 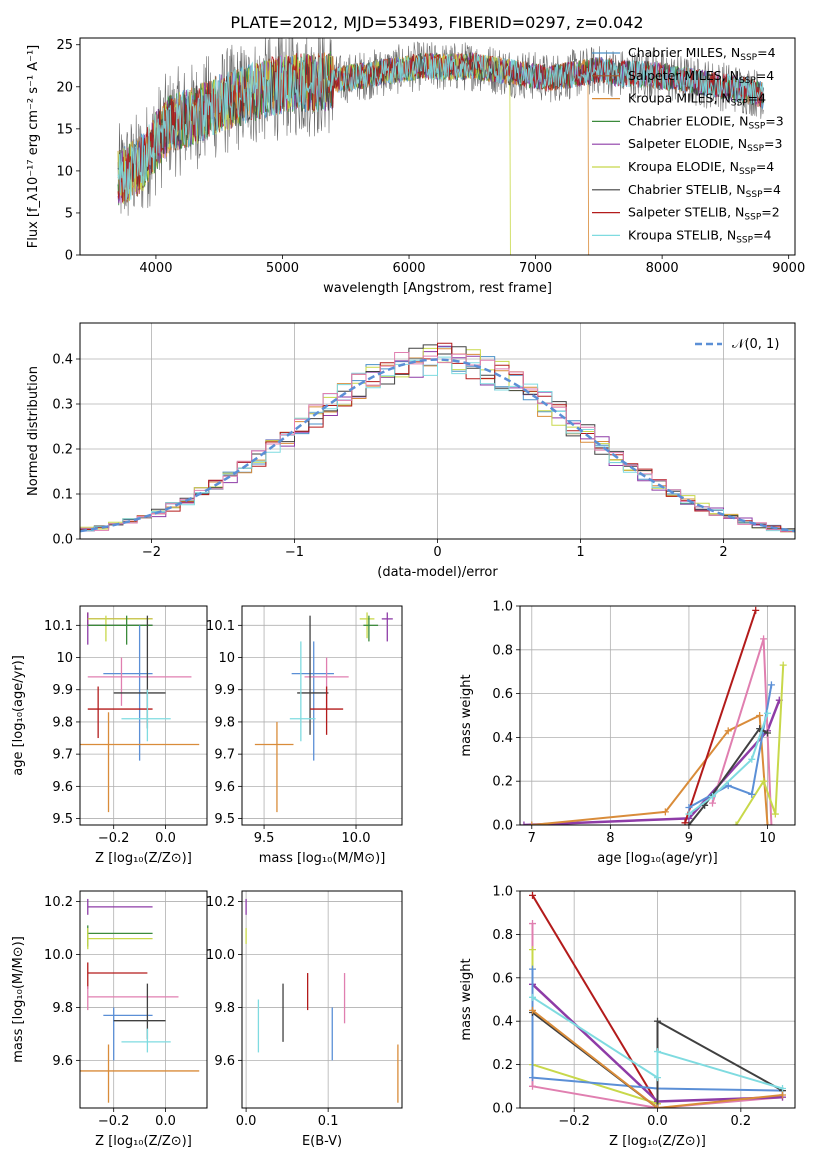 What do you see at coordinates (64, 129) in the screenshot?
I see `y-tick-label: 15` at bounding box center [64, 129].